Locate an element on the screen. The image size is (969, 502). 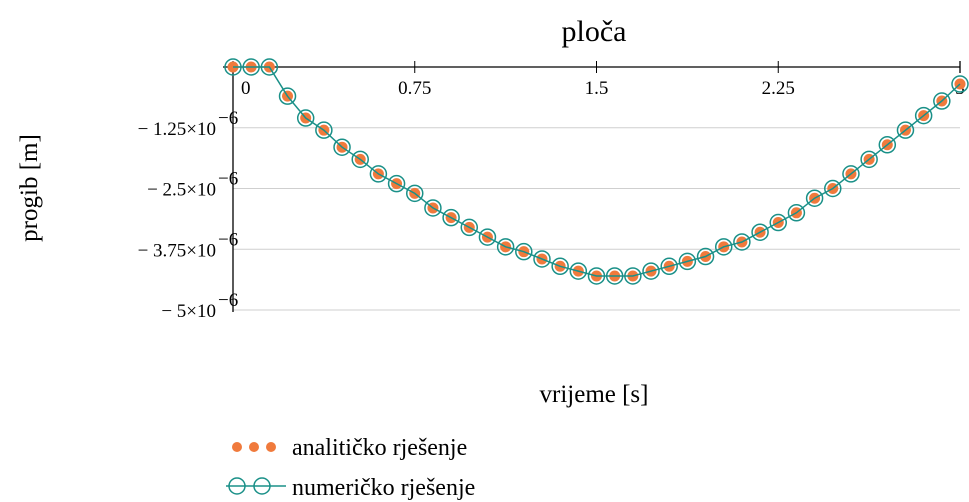
legend-item-numeric: numeričko rješenje is located at coordinates (350, 488).